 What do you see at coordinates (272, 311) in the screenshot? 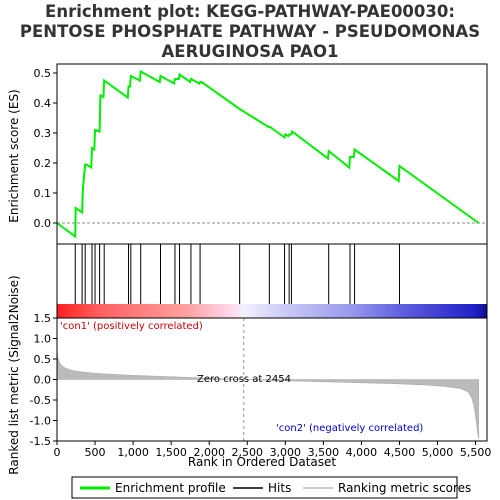
I see `rank-color-bar` at bounding box center [272, 311].